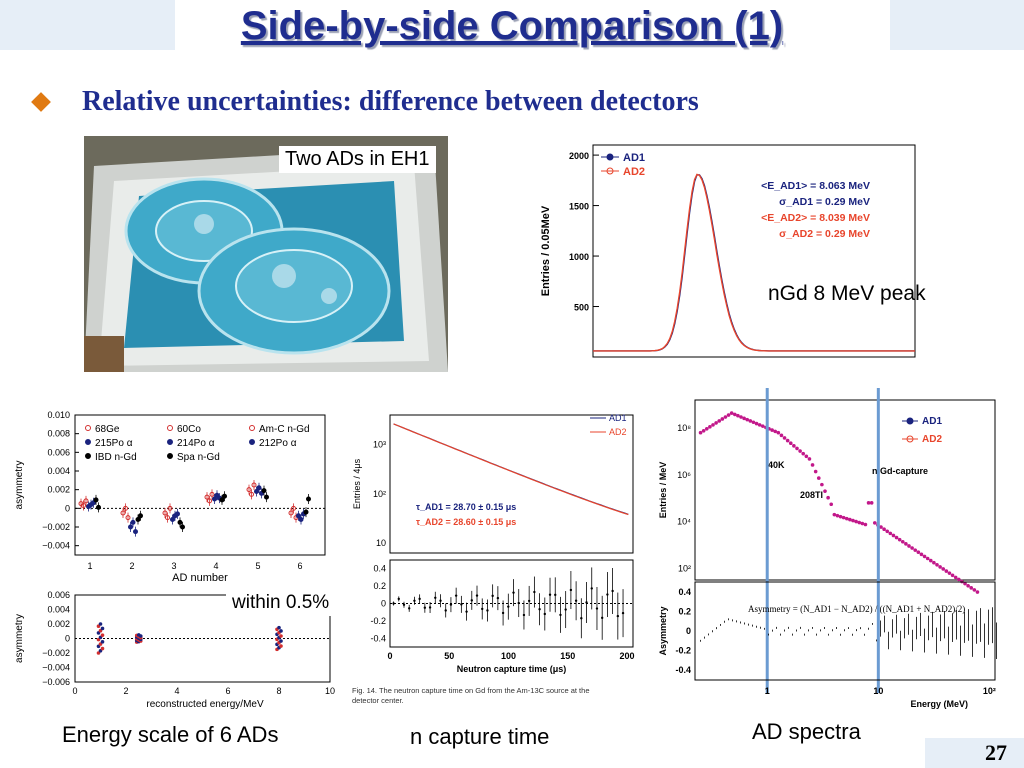 The width and height of the screenshot is (1024, 768). Describe the element at coordinates (480, 736) in the screenshot. I see `capture-time-caption: n capture time` at that location.